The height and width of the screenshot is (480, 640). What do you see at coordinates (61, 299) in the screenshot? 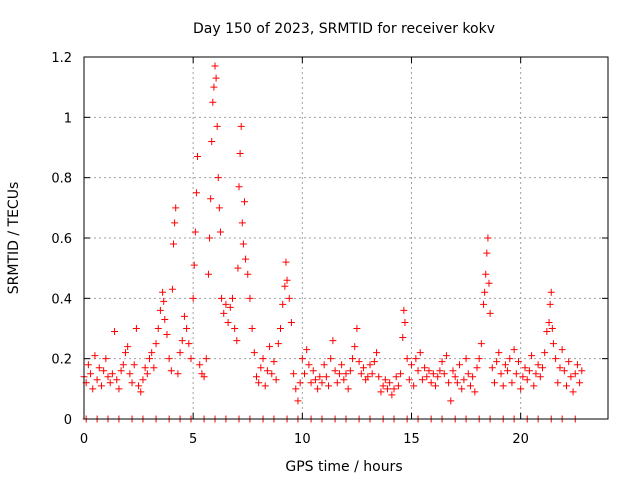
I see `y-tick-label: 0.4` at bounding box center [61, 299].